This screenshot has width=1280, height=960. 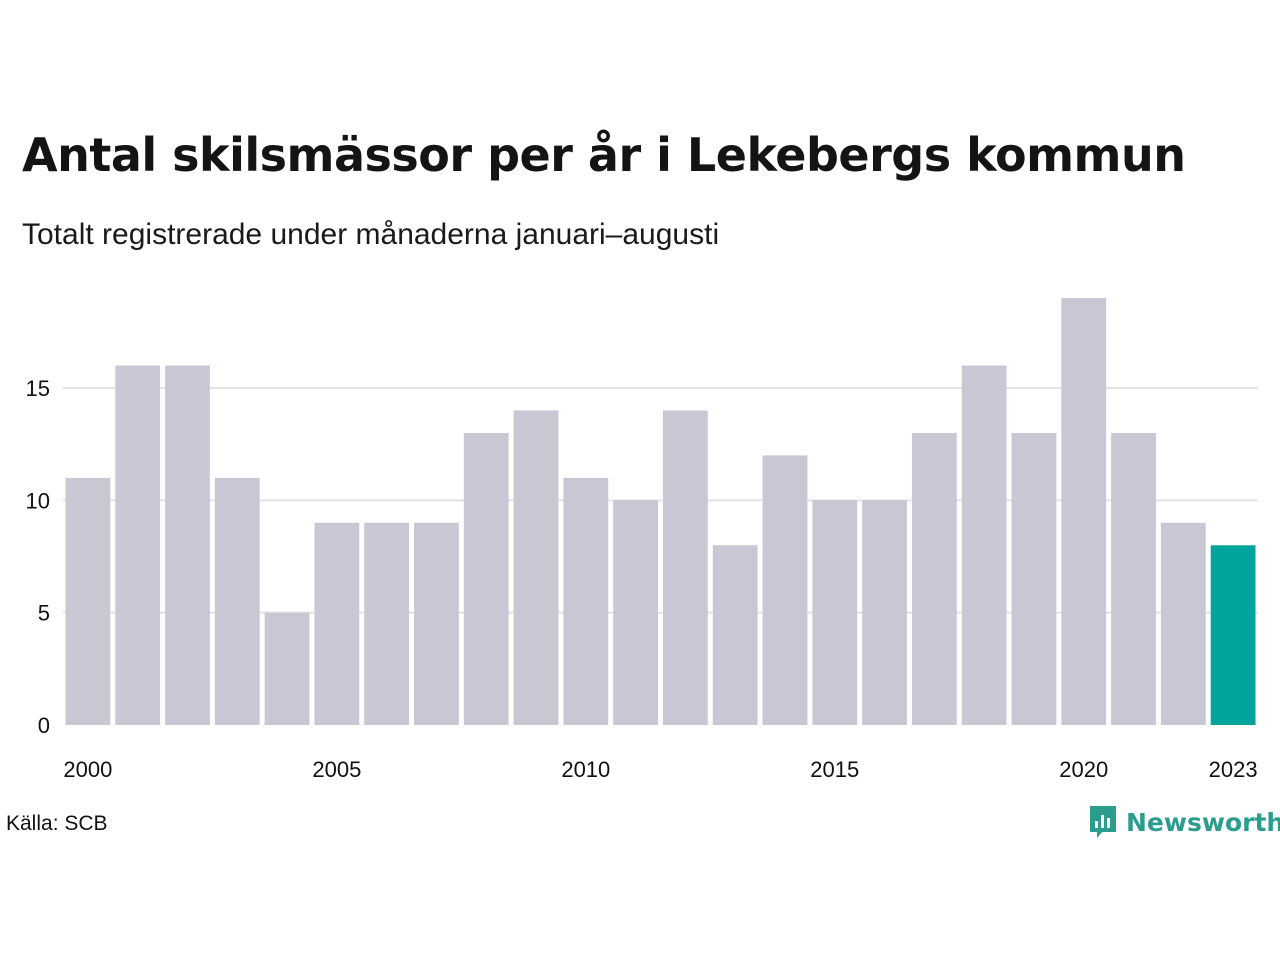 What do you see at coordinates (984, 545) in the screenshot?
I see `bar-2018` at bounding box center [984, 545].